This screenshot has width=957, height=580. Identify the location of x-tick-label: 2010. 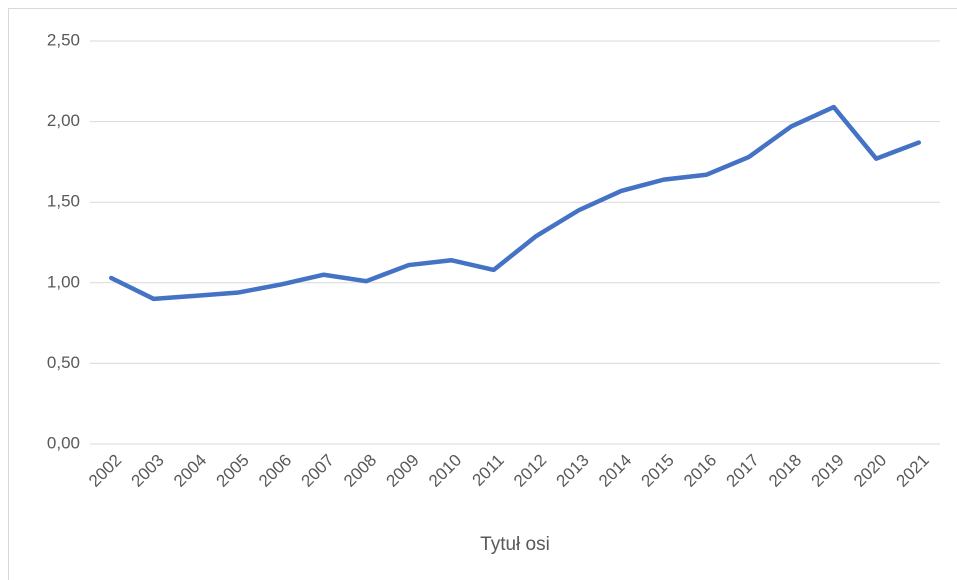
(445, 471).